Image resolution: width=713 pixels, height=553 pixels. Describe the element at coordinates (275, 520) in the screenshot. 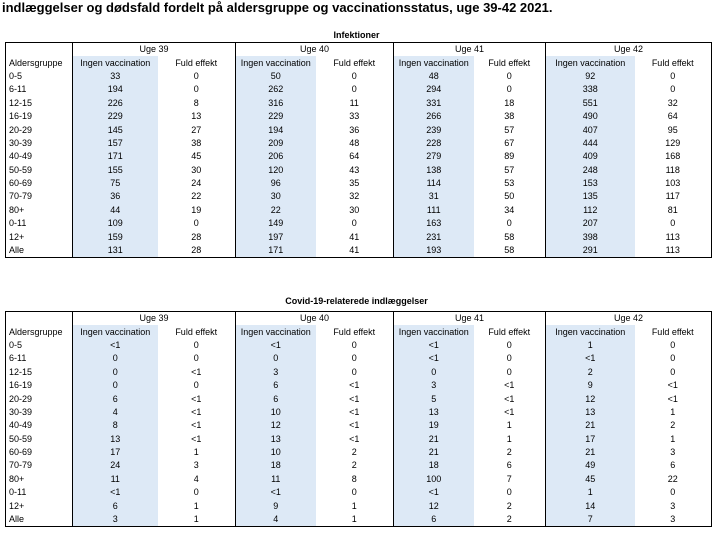

I see `no-vaccination-cell: 4` at that location.